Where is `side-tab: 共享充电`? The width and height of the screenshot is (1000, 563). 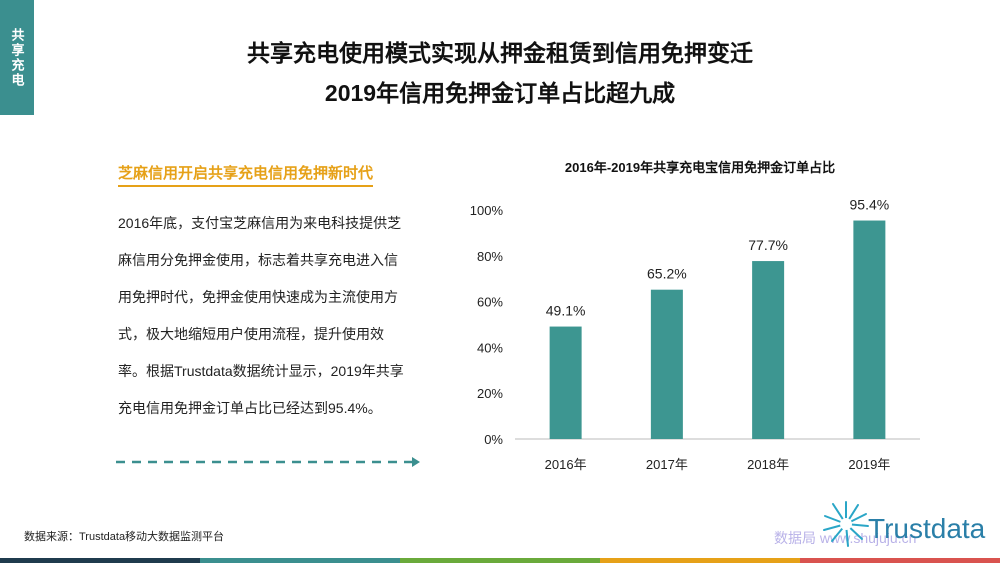
side-tab: 共享充电 is located at coordinates (17, 57).